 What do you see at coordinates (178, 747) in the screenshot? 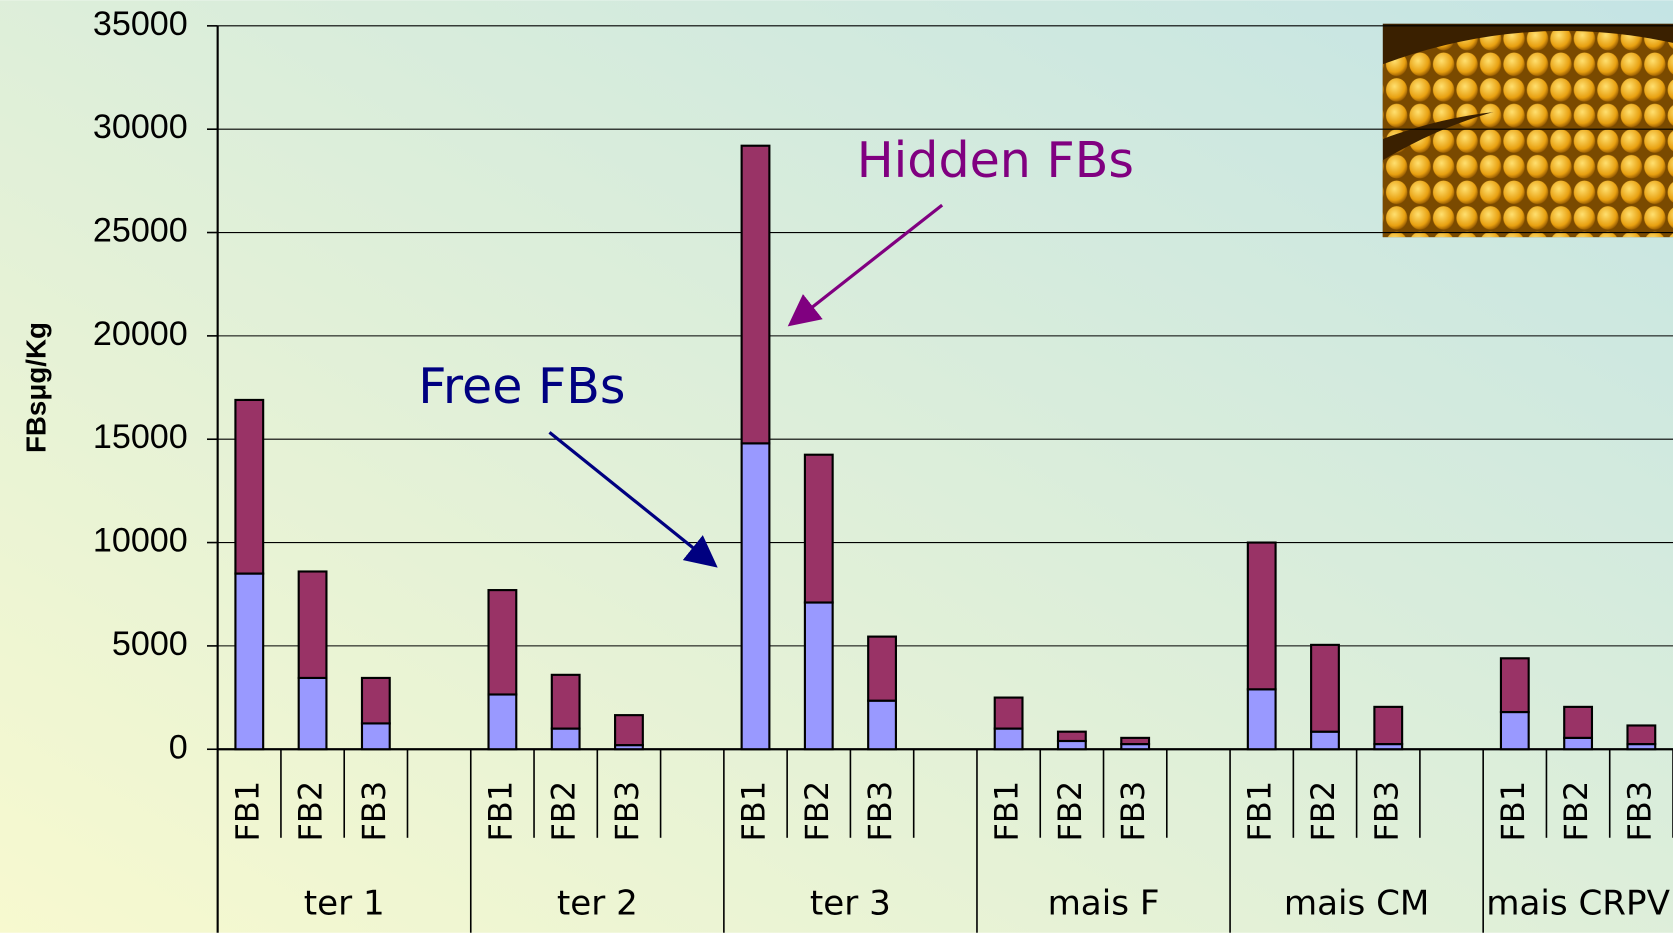
I see `y-tick-label: 0` at bounding box center [178, 747].